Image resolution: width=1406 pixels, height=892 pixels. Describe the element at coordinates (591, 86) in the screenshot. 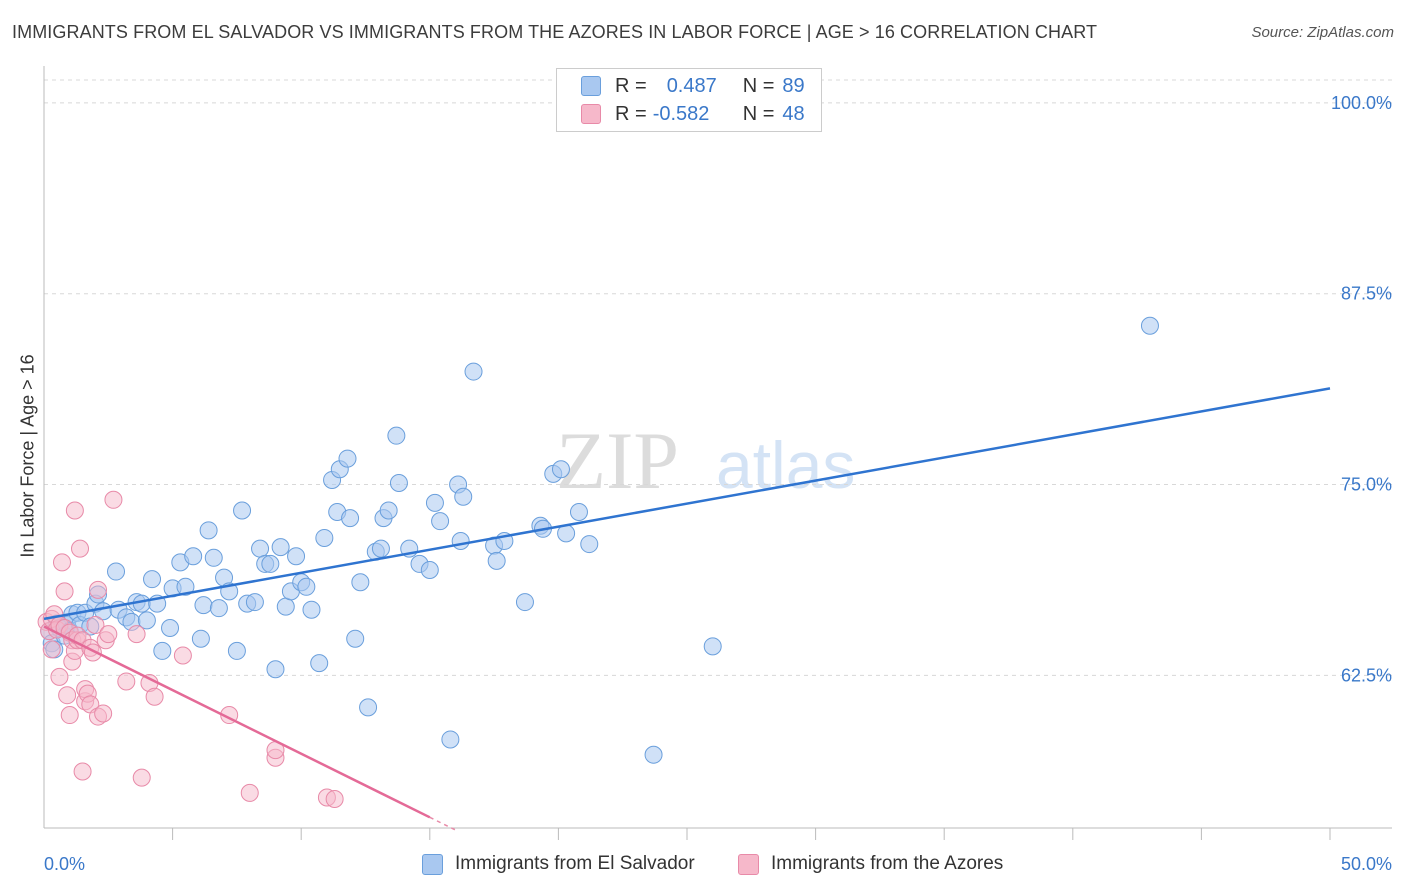

I see `legend-swatch-el-salvador` at that location.